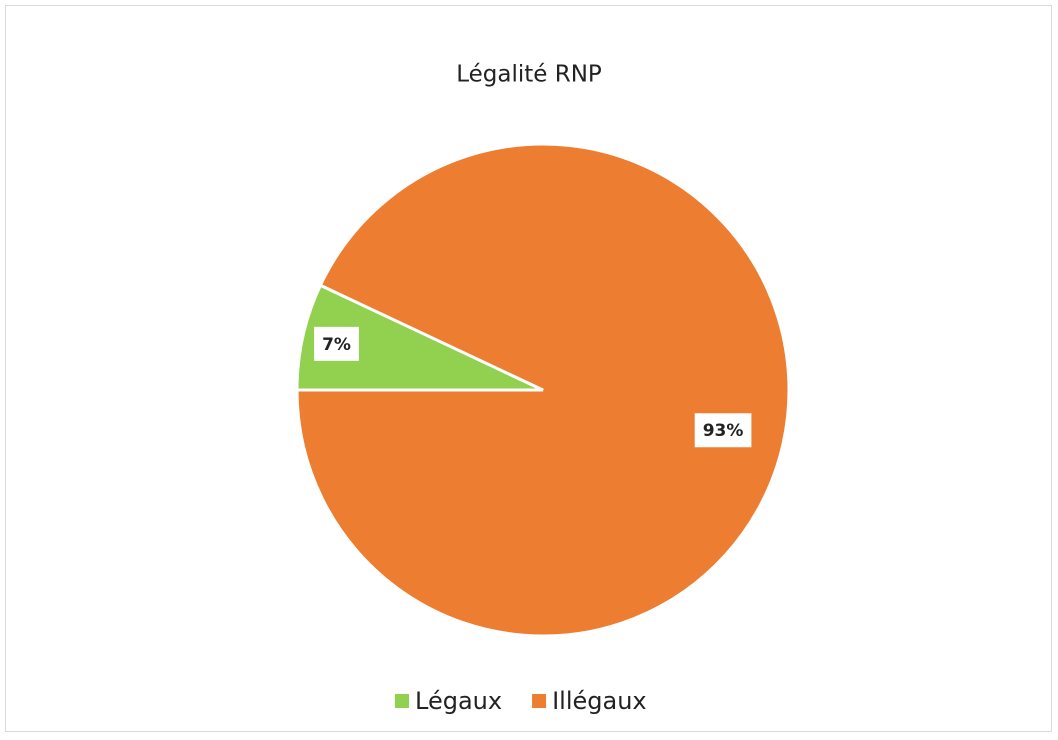 The height and width of the screenshot is (740, 1058). I want to click on data-label: 93%, so click(723, 431).